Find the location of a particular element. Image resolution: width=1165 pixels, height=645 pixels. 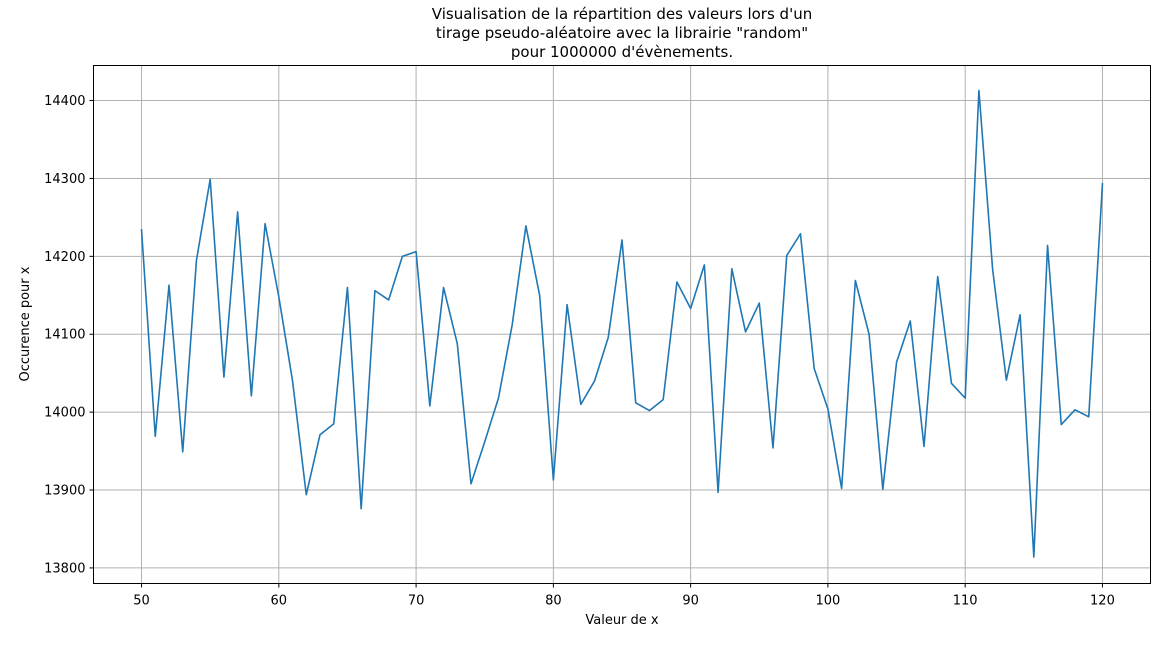

x-tick-label: 50 is located at coordinates (141, 601).